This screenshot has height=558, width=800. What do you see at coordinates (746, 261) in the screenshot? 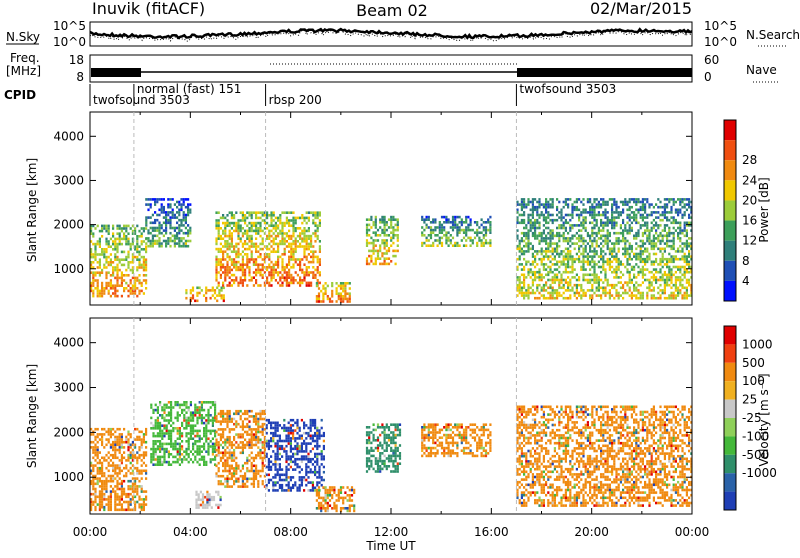
I see `colorbar-tick-label: 8` at bounding box center [746, 261].